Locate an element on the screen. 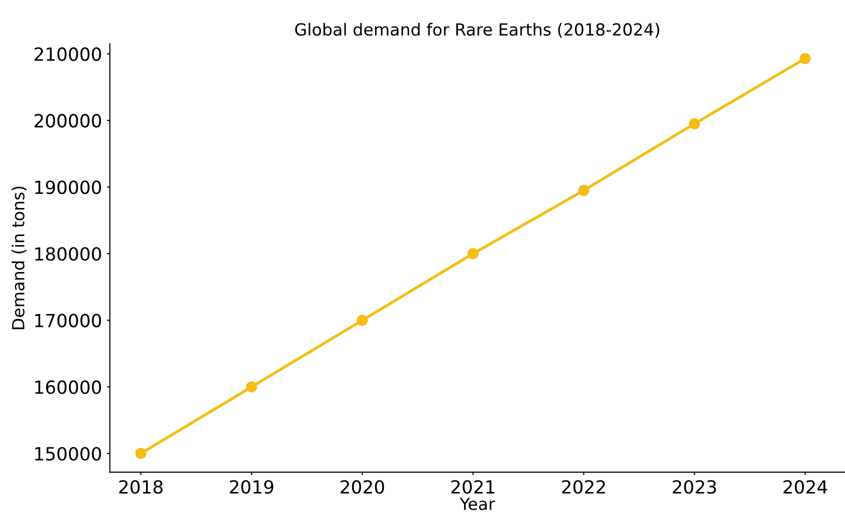 The width and height of the screenshot is (845, 516). chart-title: Global demand for Rare Earths (2018-2024) is located at coordinates (477, 30).